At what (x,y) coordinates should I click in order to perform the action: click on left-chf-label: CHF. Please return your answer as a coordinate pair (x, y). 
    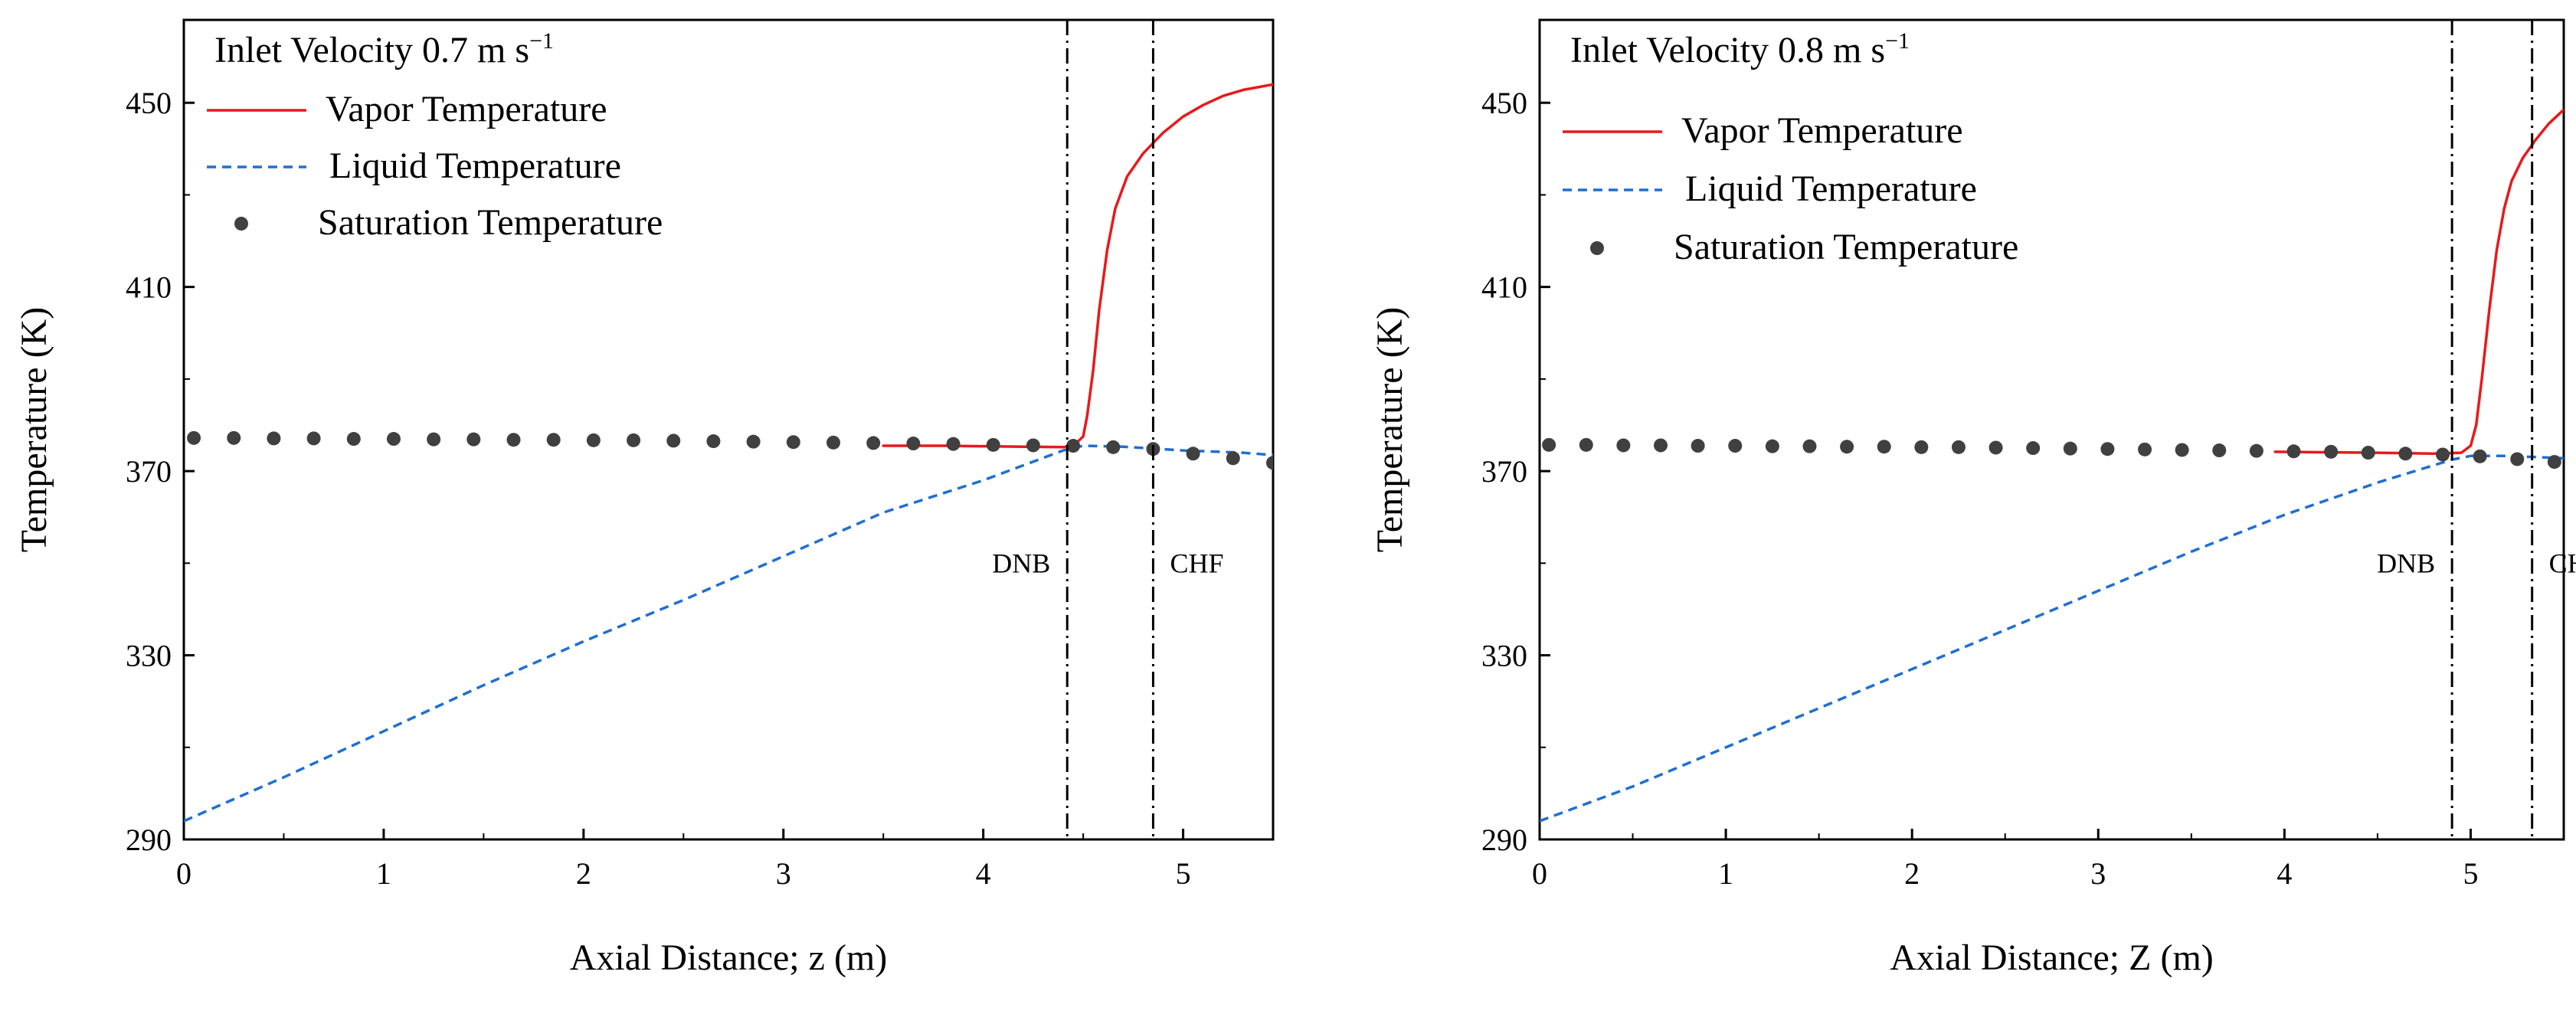
    Looking at the image, I should click on (1196, 563).